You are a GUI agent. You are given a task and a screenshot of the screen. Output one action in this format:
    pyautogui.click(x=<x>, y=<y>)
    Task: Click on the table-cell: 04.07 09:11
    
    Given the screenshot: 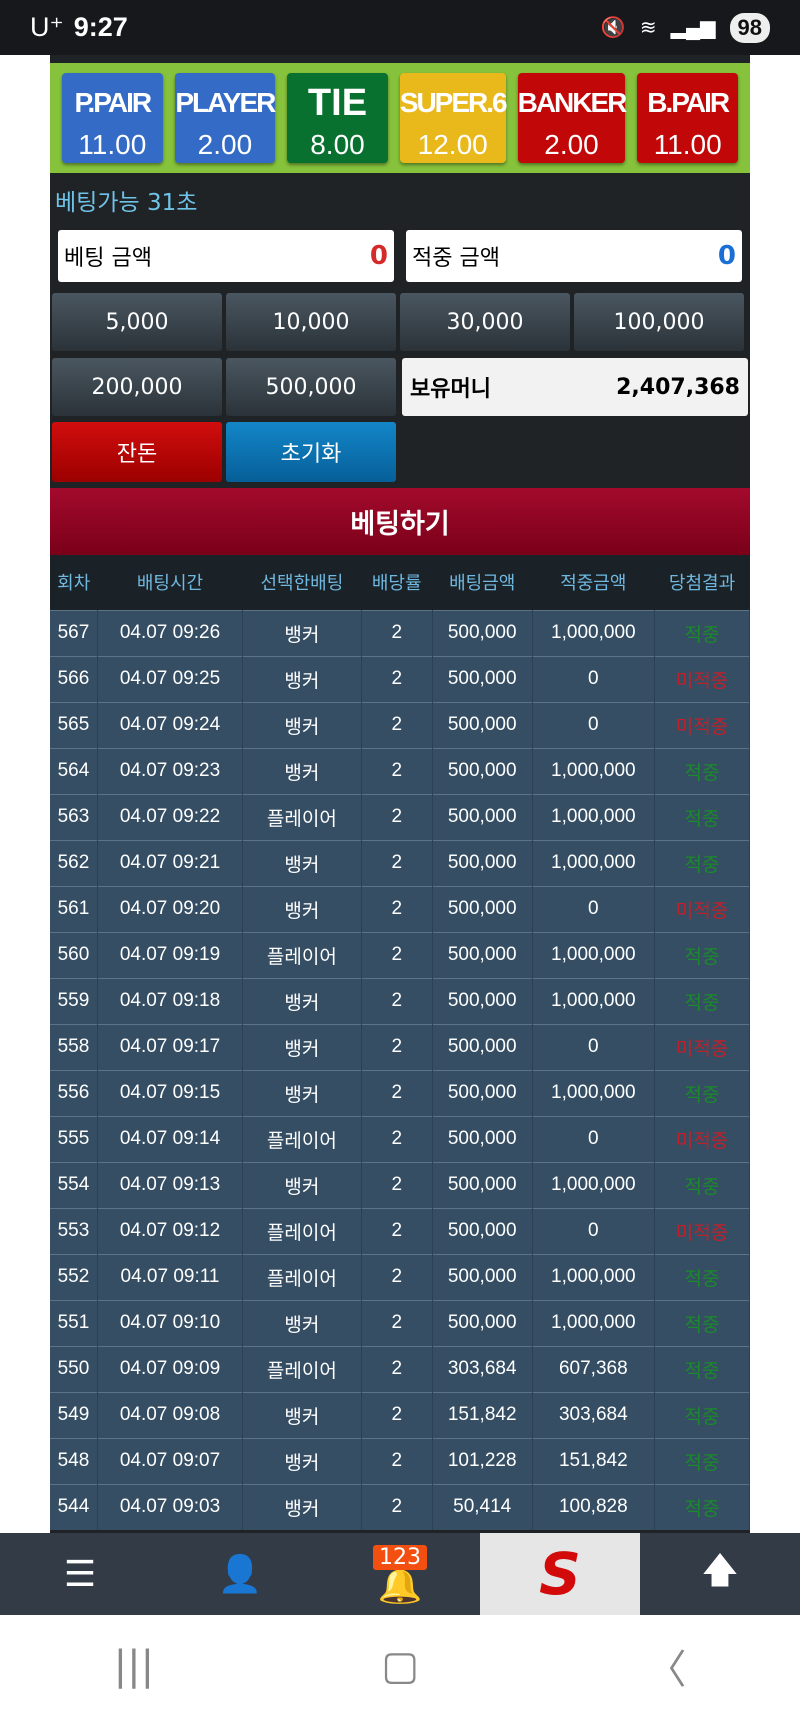 What is the action you would take?
    pyautogui.click(x=170, y=1276)
    